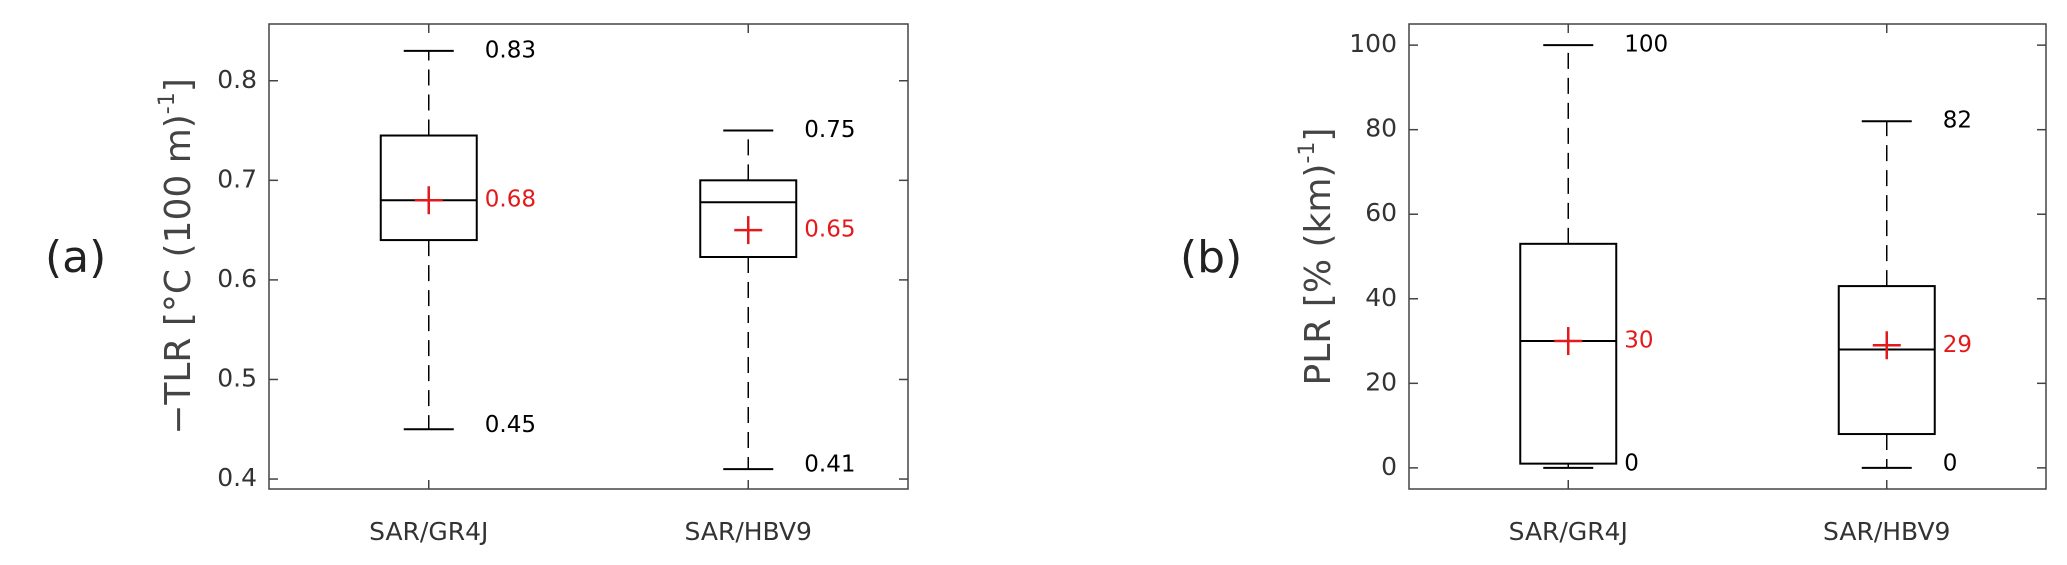 The image size is (2067, 565). Describe the element at coordinates (829, 465) in the screenshot. I see `min-label: 0.41` at that location.